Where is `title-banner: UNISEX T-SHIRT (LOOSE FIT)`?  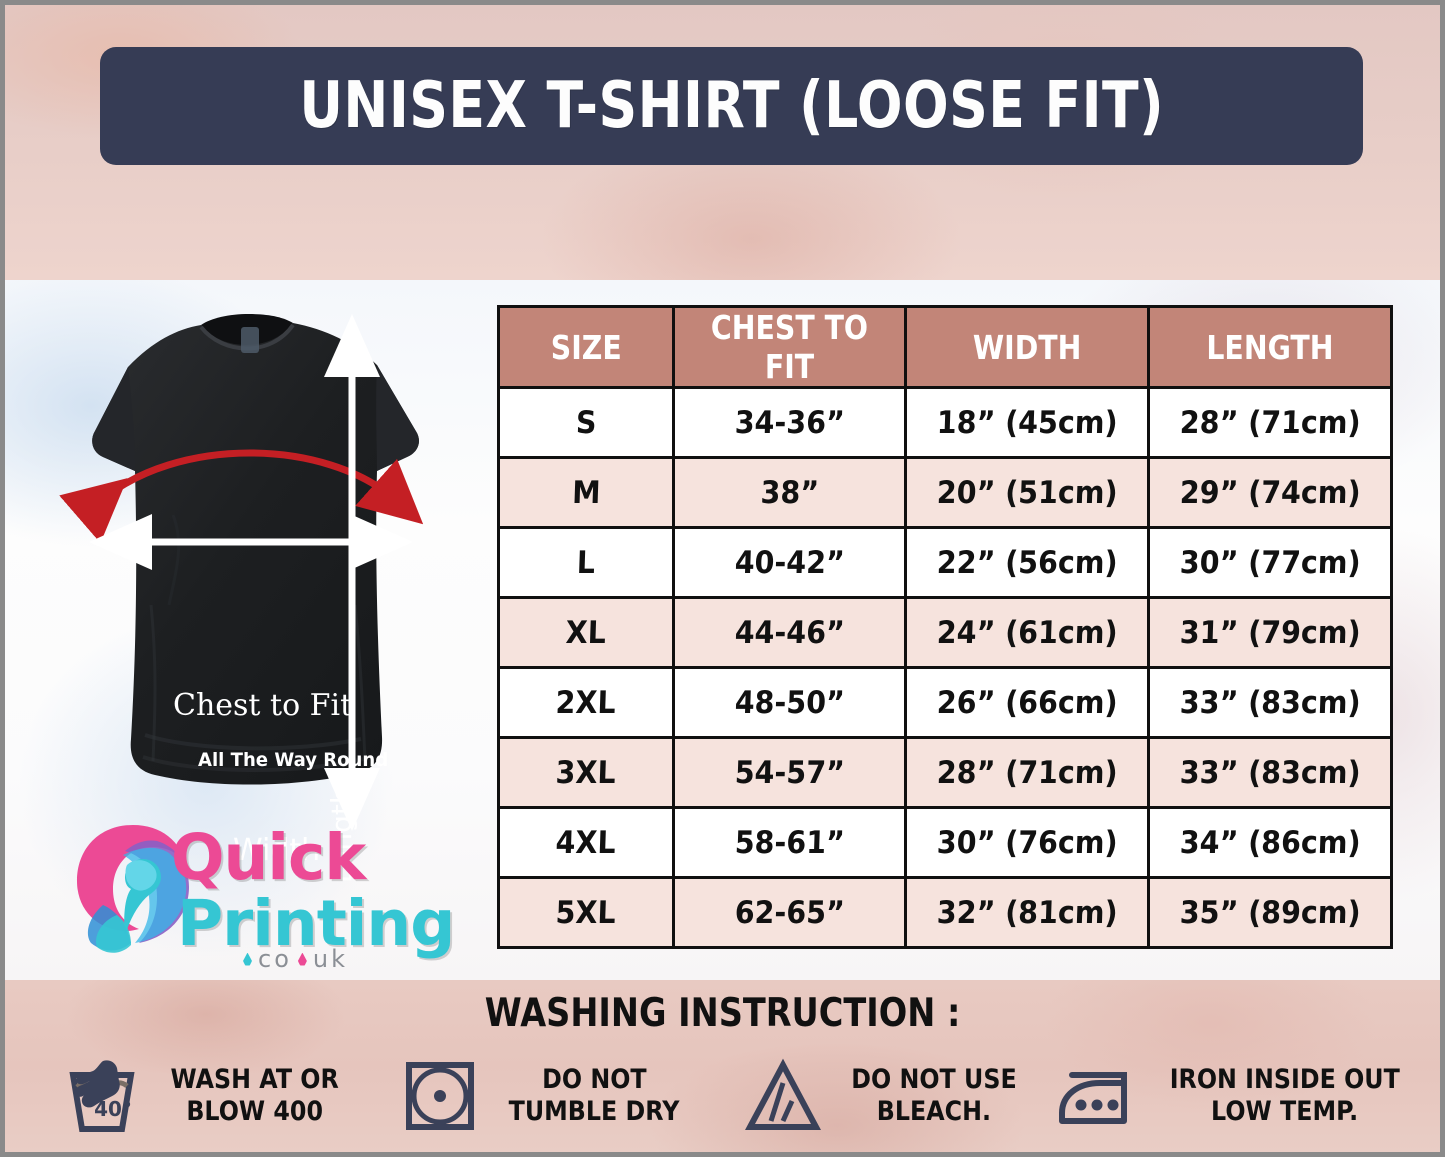 title-banner: UNISEX T-SHIRT (LOOSE FIT) is located at coordinates (731, 106).